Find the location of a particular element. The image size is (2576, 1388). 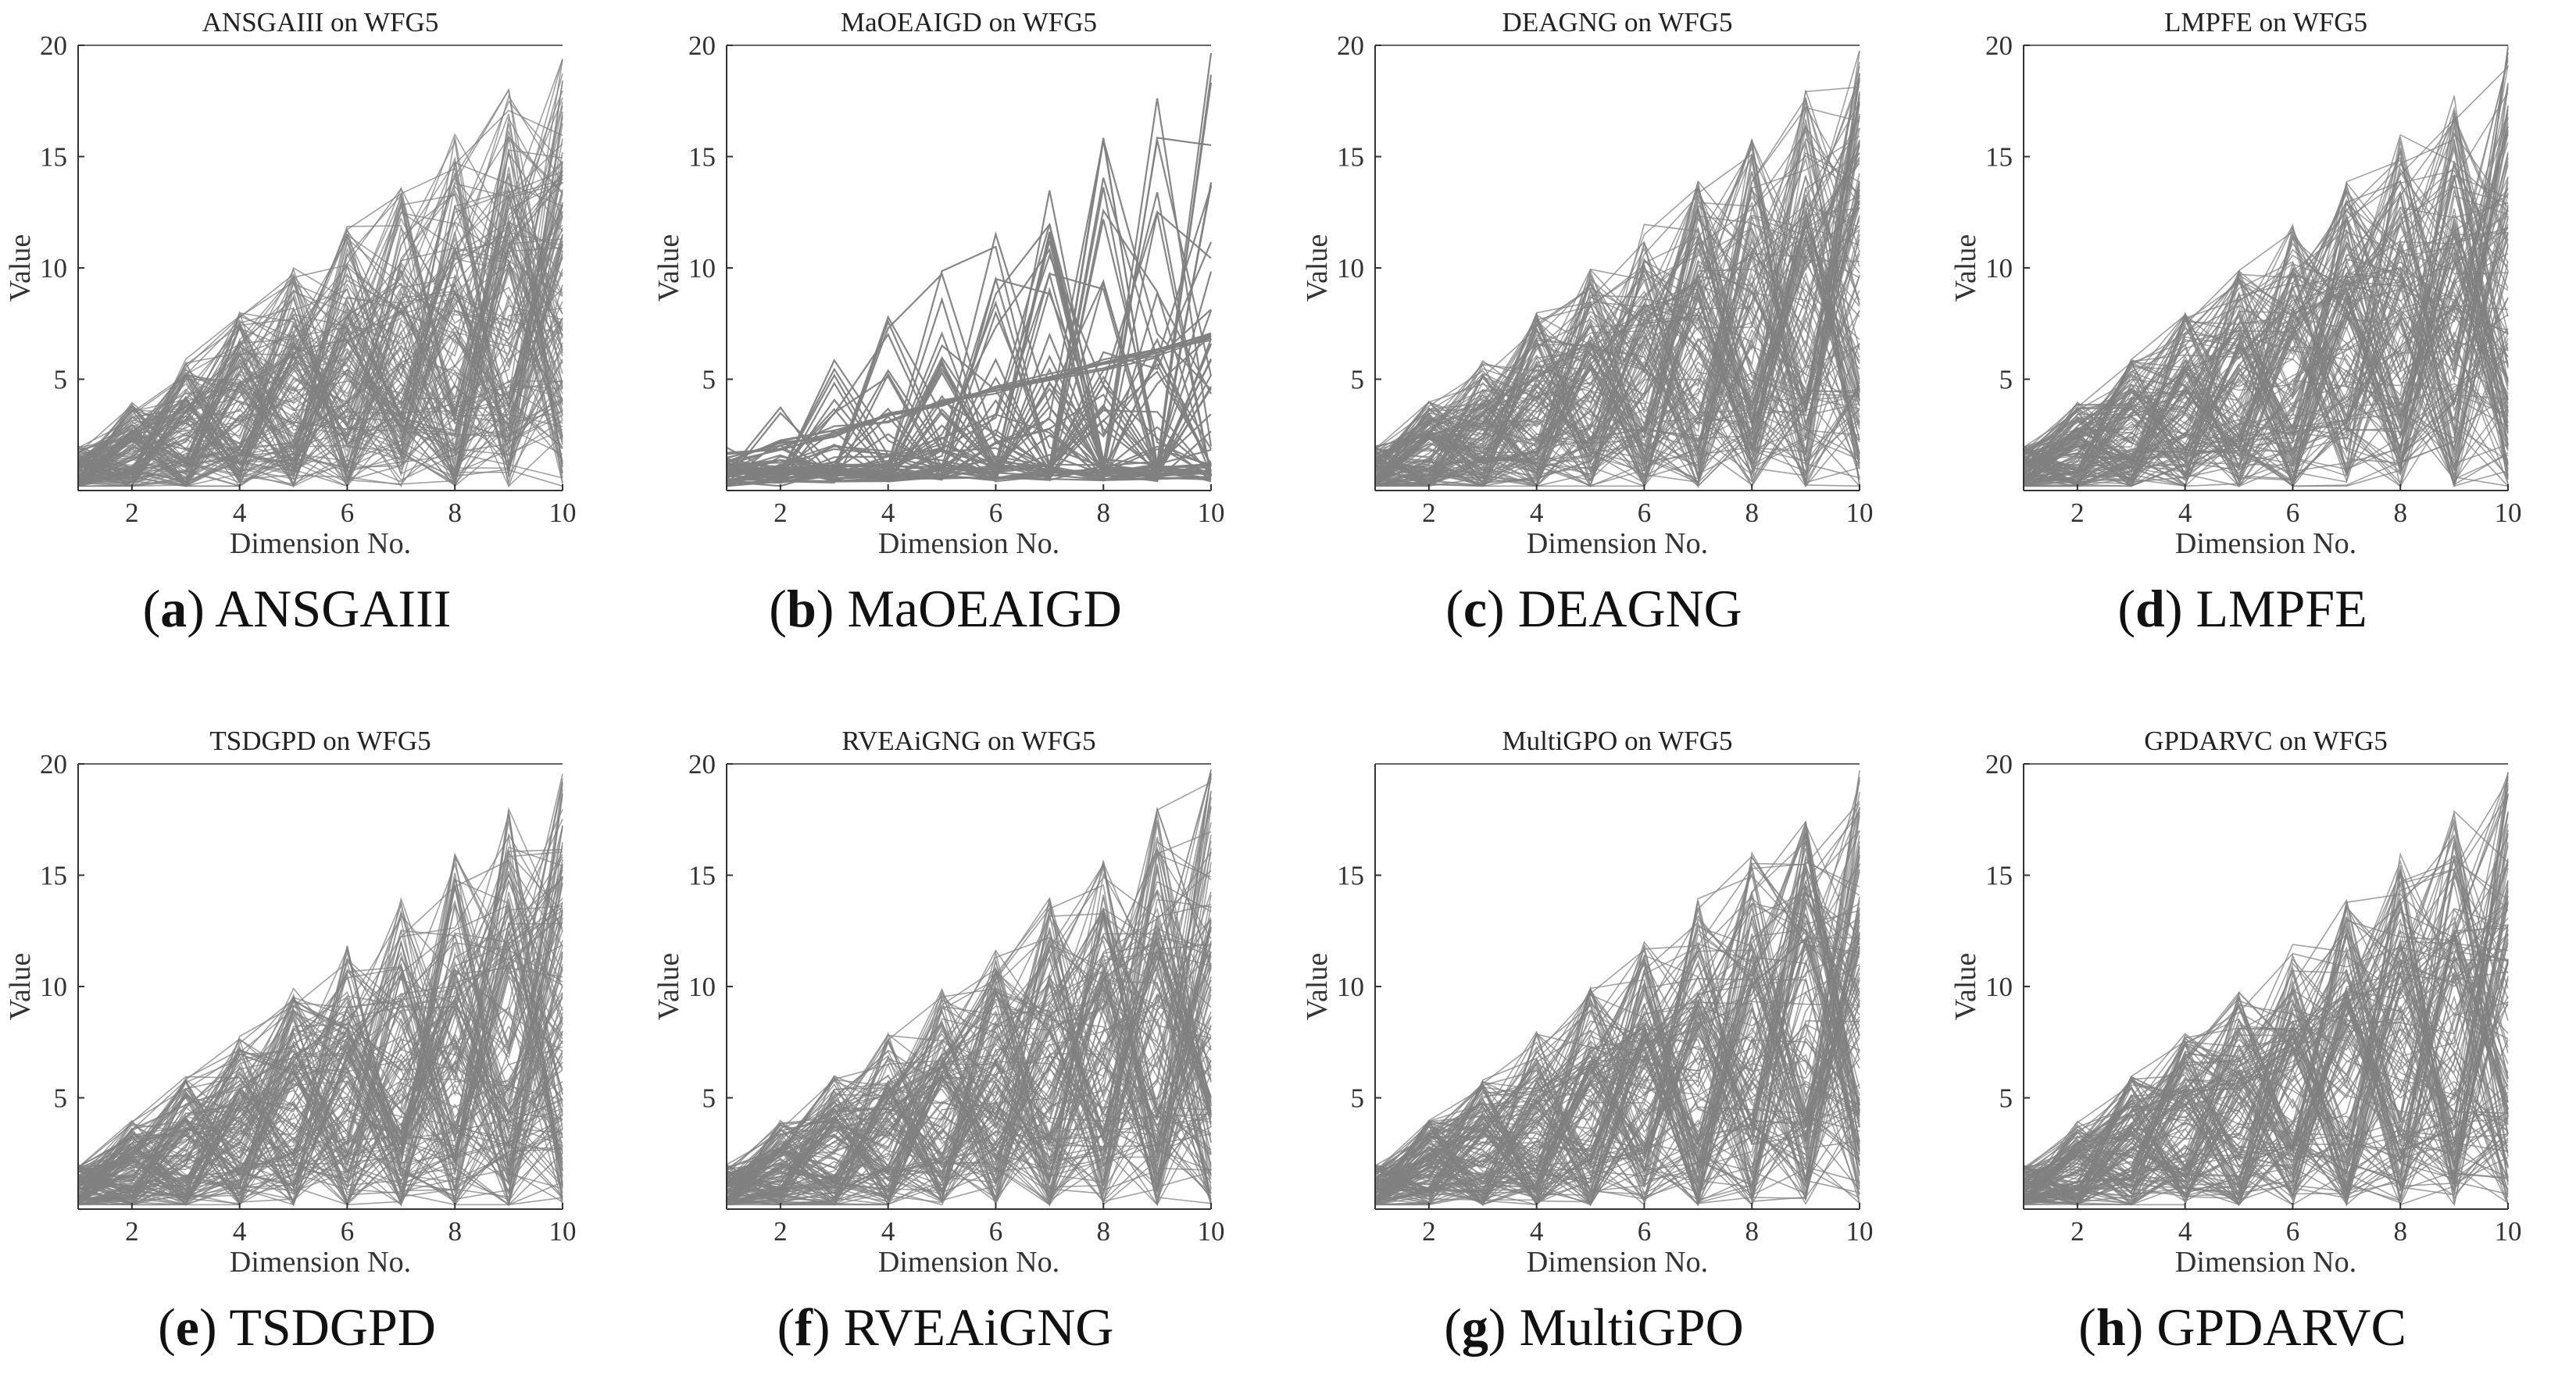

y-tick-label: 20 is located at coordinates (1999, 45).